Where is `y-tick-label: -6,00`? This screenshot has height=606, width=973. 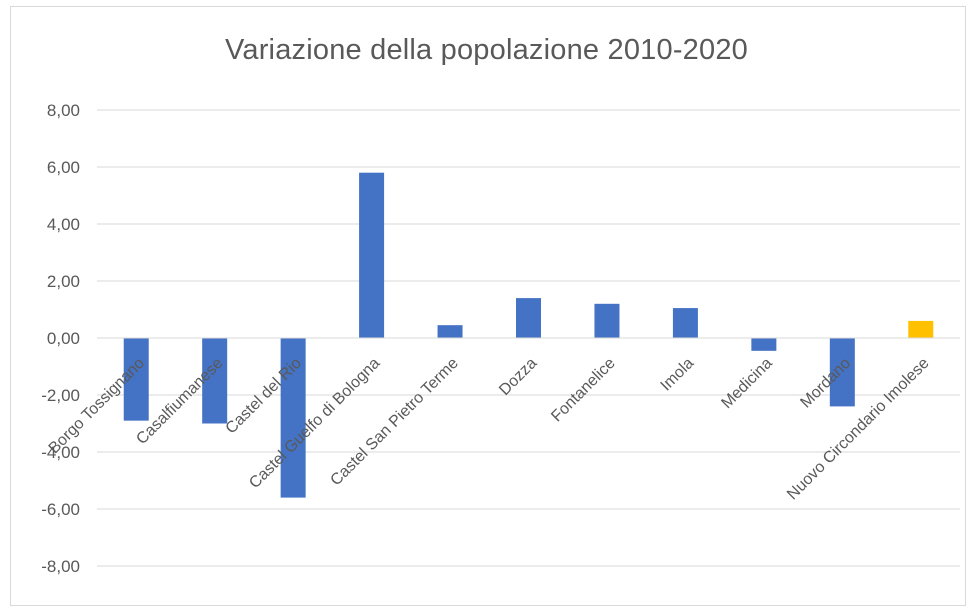 y-tick-label: -6,00 is located at coordinates (60, 509).